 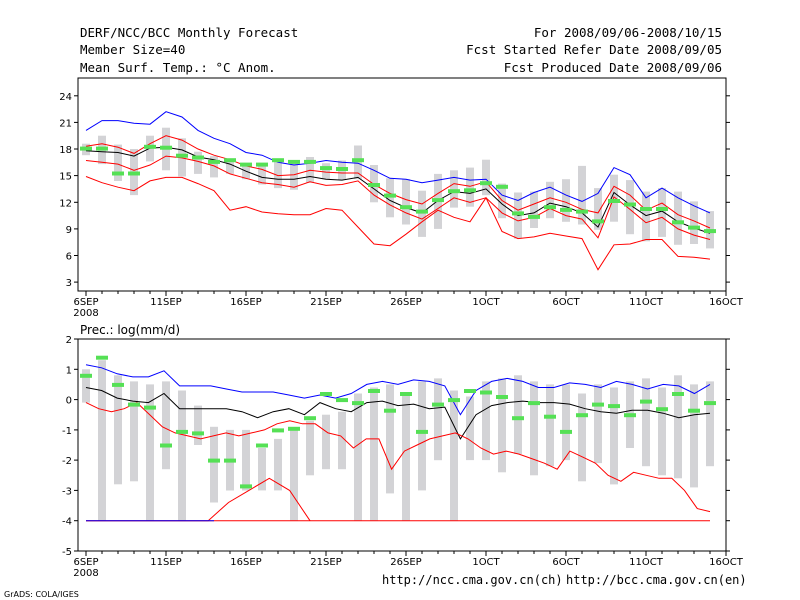 I want to click on produced-date: Fcst Produced Date 2008/09/06, so click(x=612, y=67).